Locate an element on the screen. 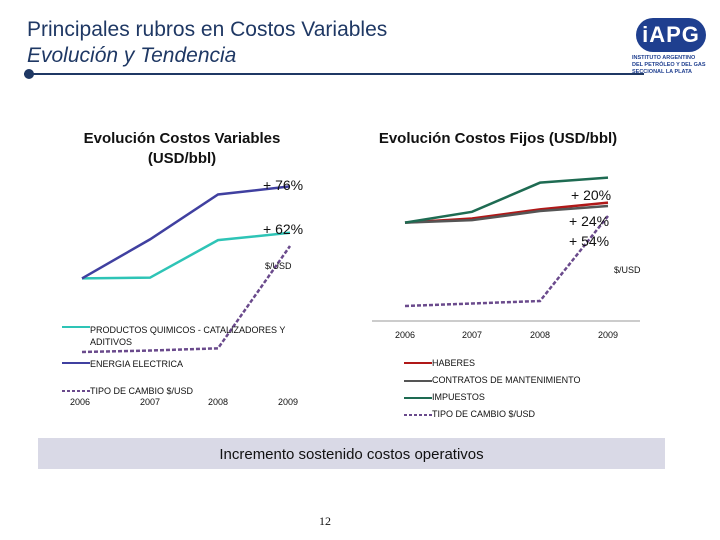 The width and height of the screenshot is (720, 540). right-annotation-20: + 20% is located at coordinates (591, 195).